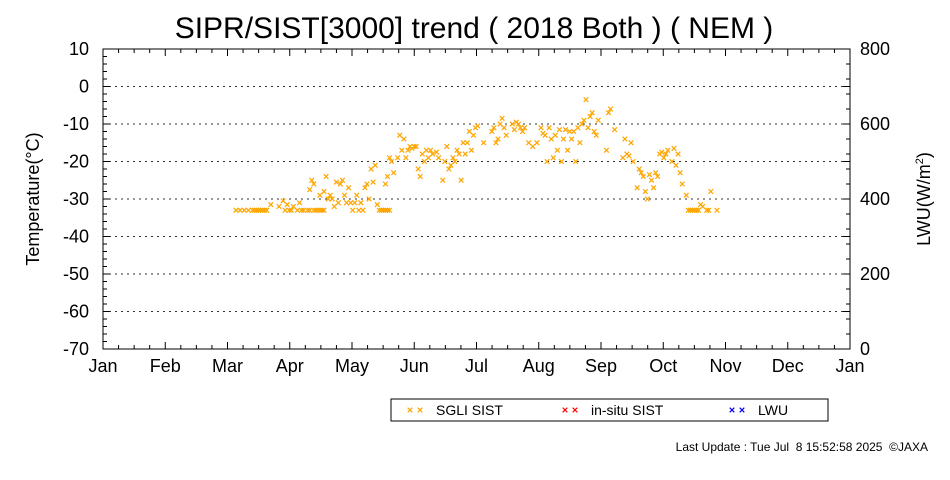 This screenshot has width=950, height=480. What do you see at coordinates (609, 410) in the screenshot?
I see `legend-box` at bounding box center [609, 410].